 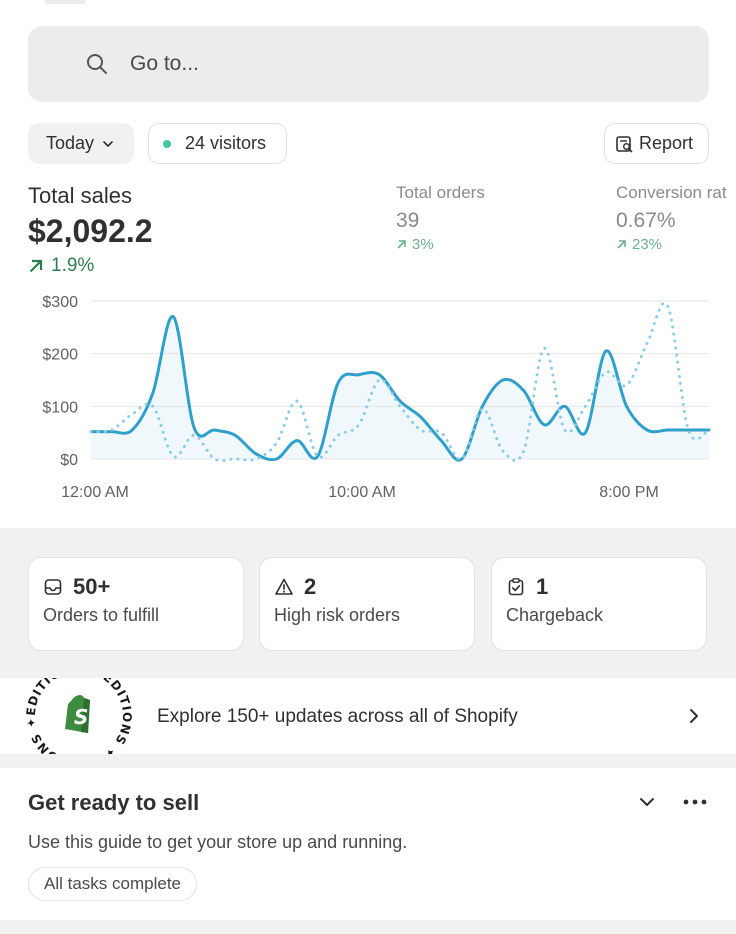 What do you see at coordinates (624, 143) in the screenshot?
I see `report-icon` at bounding box center [624, 143].